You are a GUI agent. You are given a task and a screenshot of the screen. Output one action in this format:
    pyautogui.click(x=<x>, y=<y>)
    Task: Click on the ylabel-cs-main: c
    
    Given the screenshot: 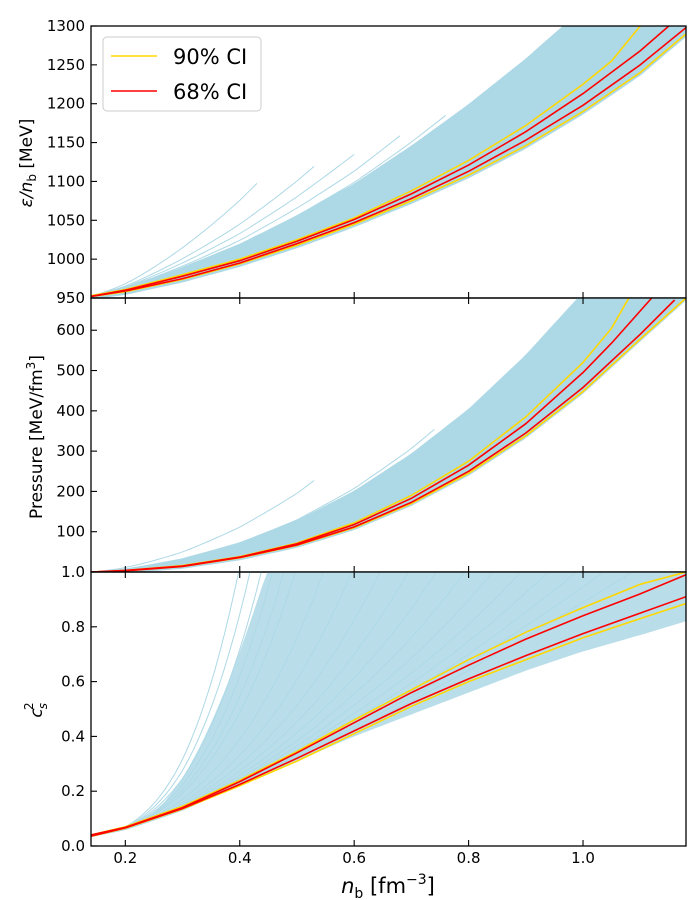 What is the action you would take?
    pyautogui.click(x=37, y=713)
    